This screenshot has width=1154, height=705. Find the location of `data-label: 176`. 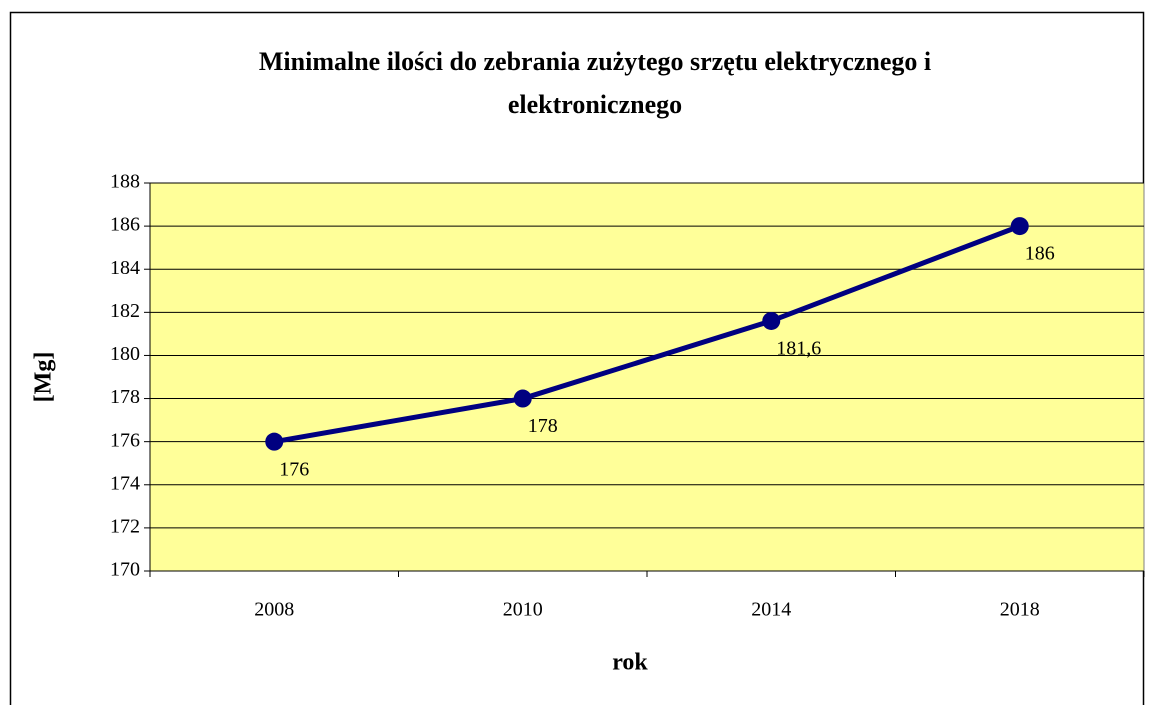

data-label: 176 is located at coordinates (294, 469).